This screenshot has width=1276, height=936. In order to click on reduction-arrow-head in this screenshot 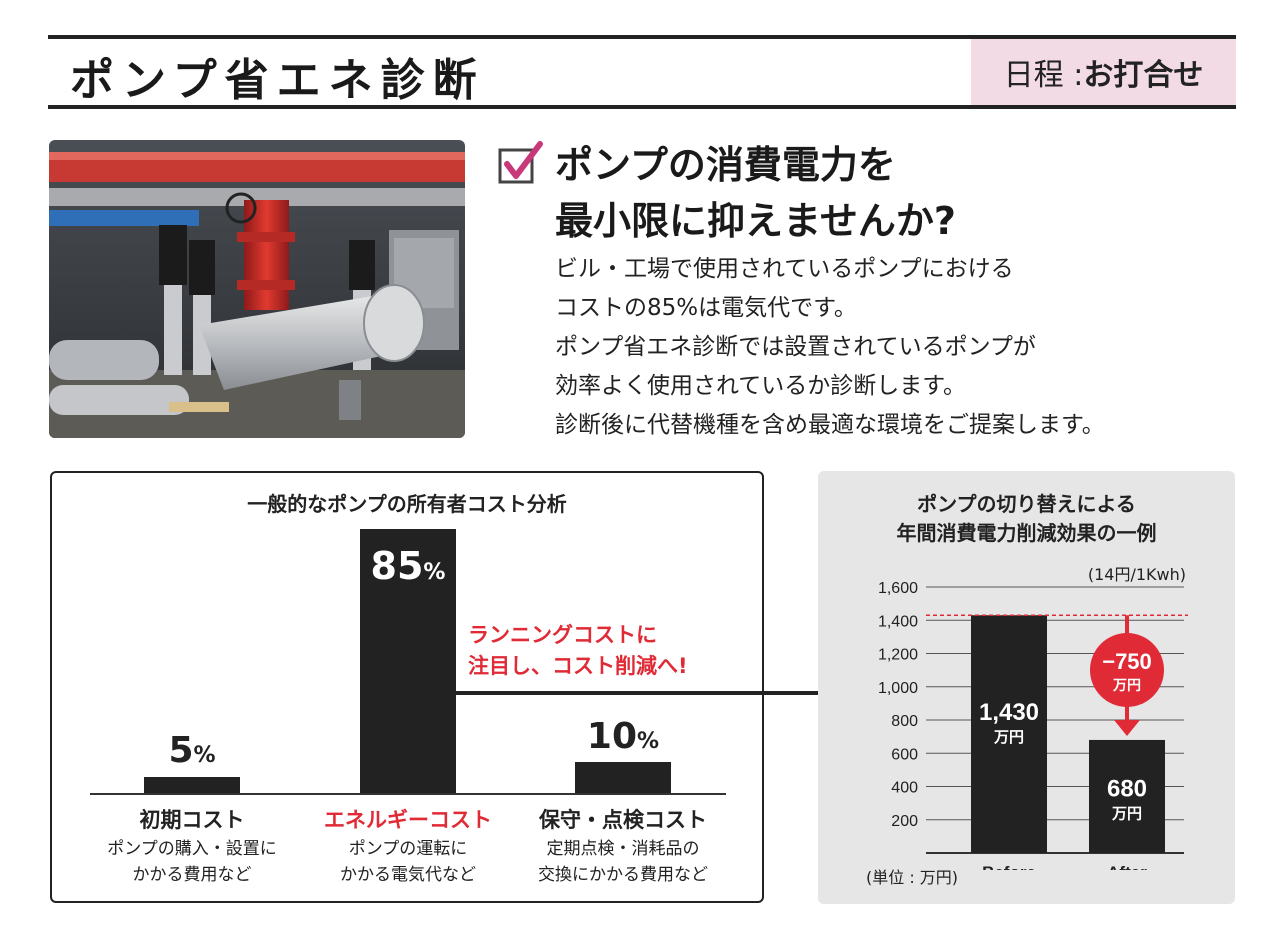, I will do `click(1127, 727)`.